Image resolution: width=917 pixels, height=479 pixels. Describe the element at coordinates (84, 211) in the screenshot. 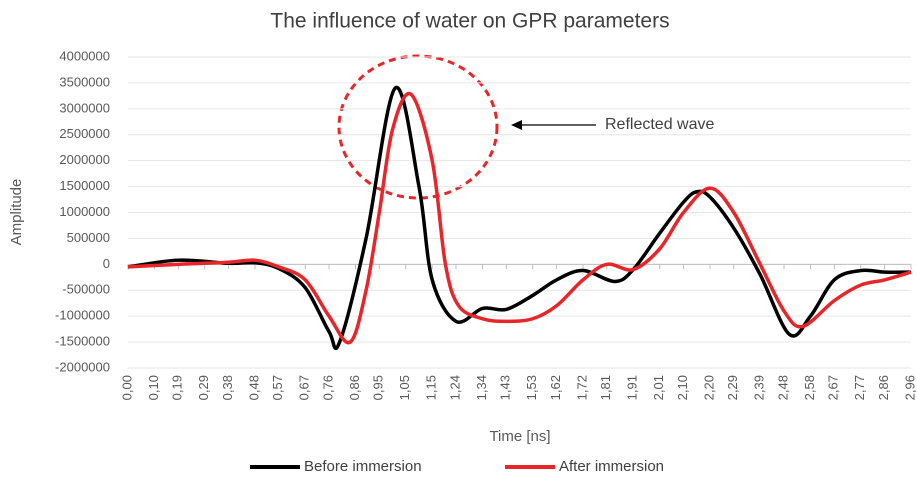

I see `y-tick-label: 1000000` at that location.